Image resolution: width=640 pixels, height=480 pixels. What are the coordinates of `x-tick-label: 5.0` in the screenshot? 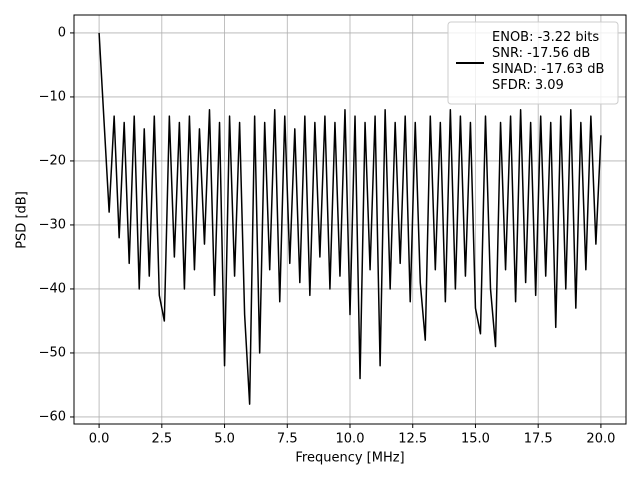 It's located at (224, 439).